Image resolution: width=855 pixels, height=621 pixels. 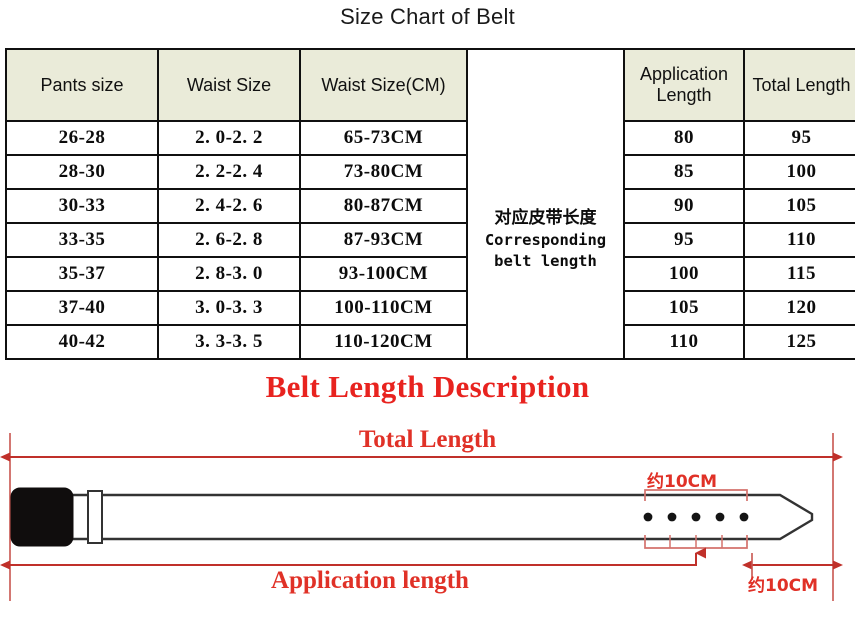 What do you see at coordinates (799, 274) in the screenshot?
I see `cell-total-length: 115` at bounding box center [799, 274].